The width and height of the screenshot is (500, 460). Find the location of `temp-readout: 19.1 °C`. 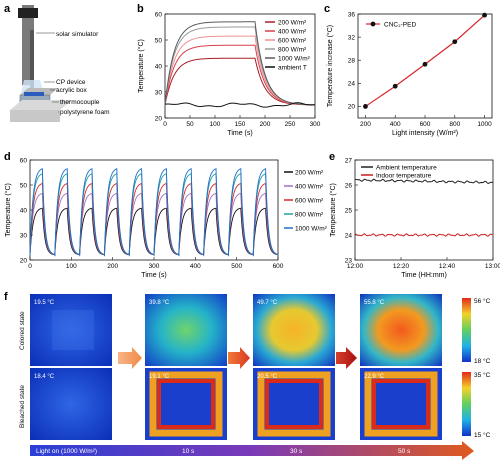

temp-readout: 19.1 °C is located at coordinates (159, 377).